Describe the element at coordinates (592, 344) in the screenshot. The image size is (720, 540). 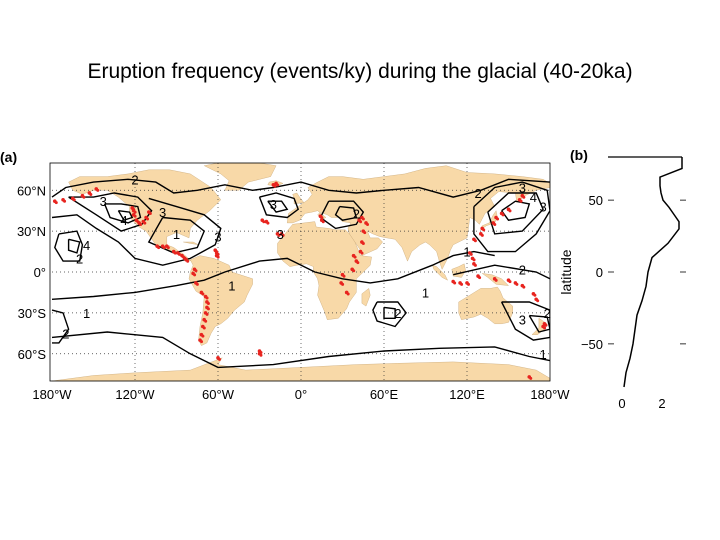
I see `profile-y-tick-label: −50` at that location.